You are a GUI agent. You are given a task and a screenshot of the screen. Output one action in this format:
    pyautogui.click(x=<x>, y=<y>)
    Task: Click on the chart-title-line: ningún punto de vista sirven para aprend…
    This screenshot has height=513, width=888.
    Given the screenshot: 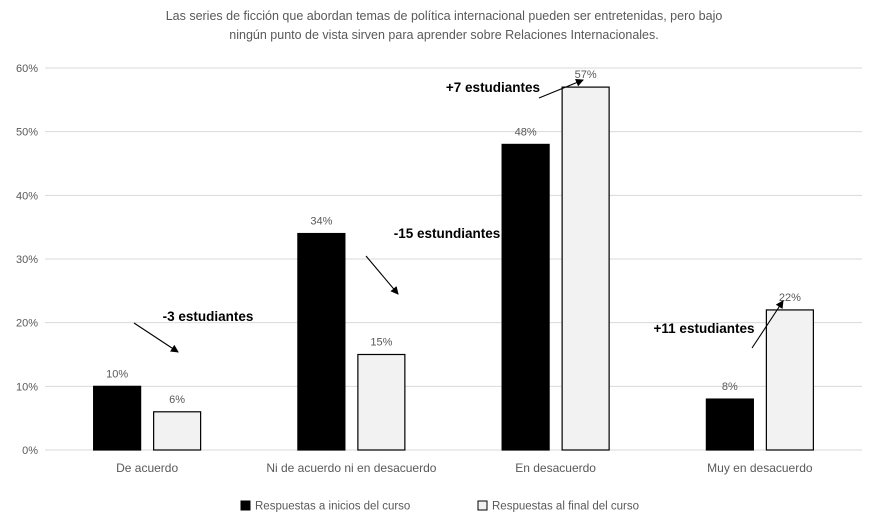 What is the action you would take?
    pyautogui.click(x=443, y=35)
    